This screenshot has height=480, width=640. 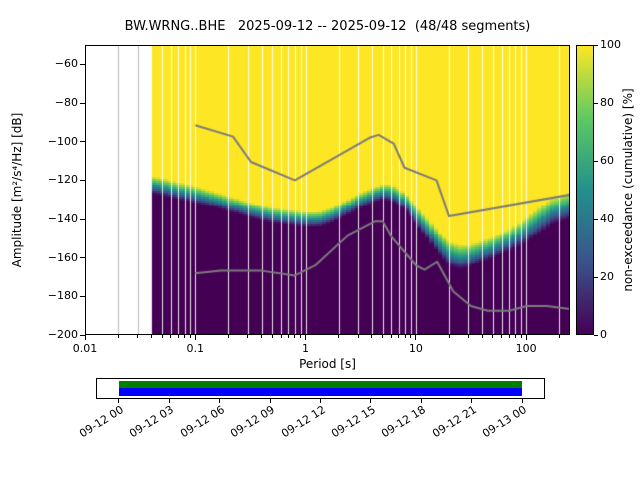 What do you see at coordinates (62, 180) in the screenshot?
I see `y-tick-label: −120` at bounding box center [62, 180].